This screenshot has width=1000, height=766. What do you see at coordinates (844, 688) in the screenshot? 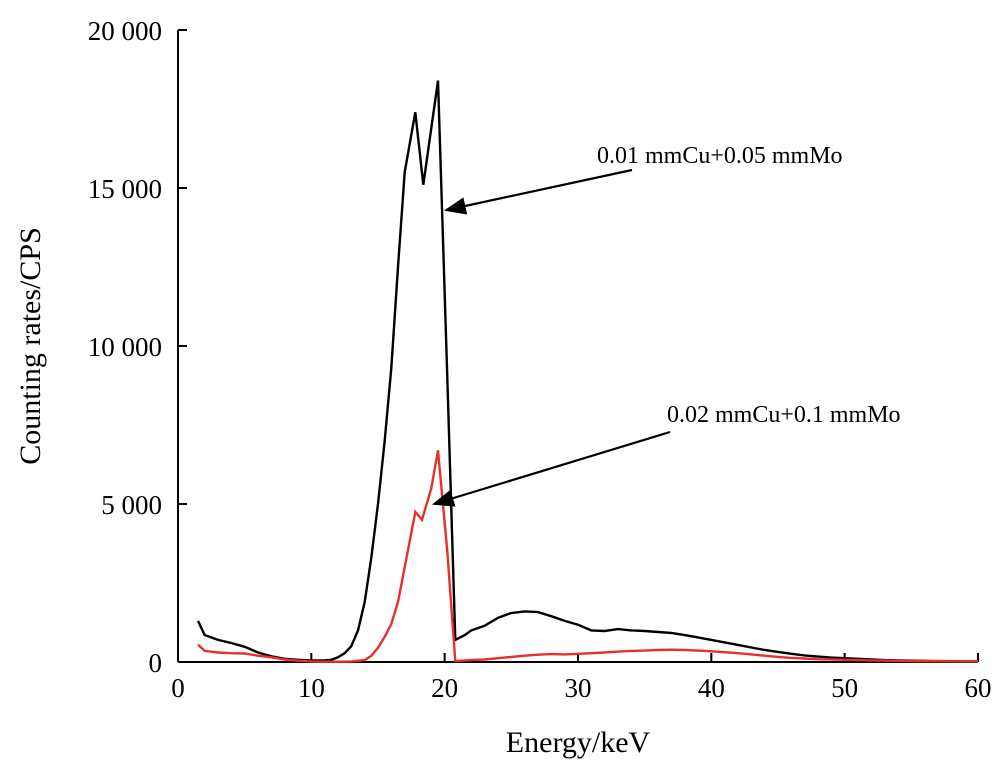
I see `x-tick-label: 50` at bounding box center [844, 688].